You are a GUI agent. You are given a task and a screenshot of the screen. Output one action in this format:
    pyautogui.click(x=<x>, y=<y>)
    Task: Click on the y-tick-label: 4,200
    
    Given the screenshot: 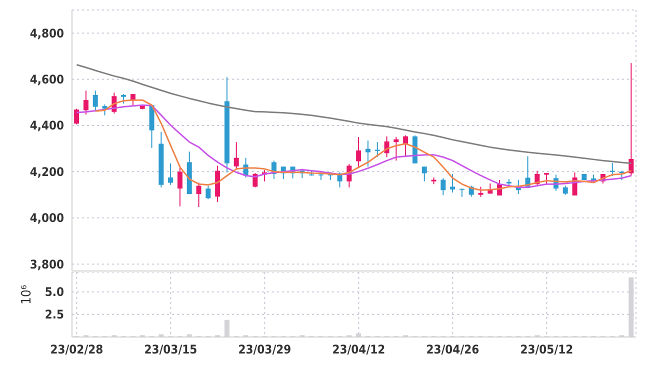 What is the action you would take?
    pyautogui.click(x=47, y=171)
    